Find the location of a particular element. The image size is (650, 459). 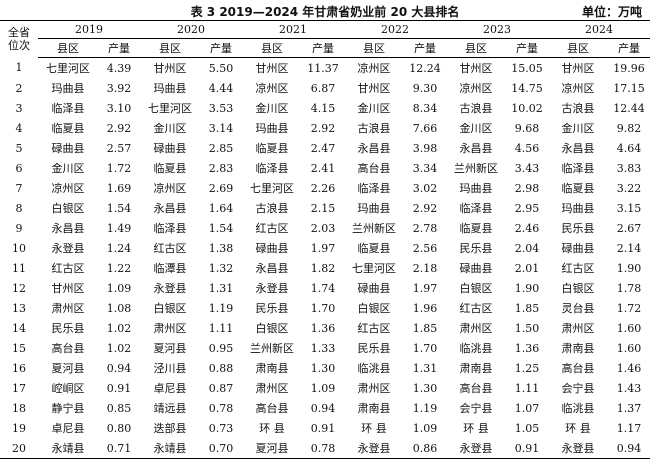

output-cell: 1.33 is located at coordinates (323, 348).